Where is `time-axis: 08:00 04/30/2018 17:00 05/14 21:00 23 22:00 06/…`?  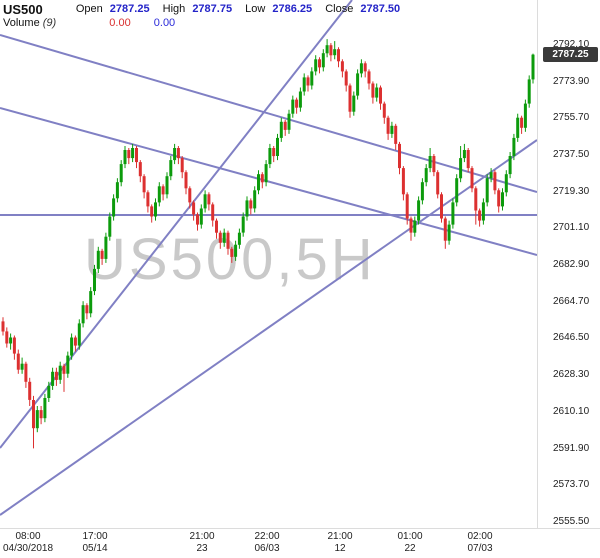
time-axis: 08:00 04/30/2018 17:00 05/14 21:00 23 22:00 06/… is located at coordinates (300, 543).